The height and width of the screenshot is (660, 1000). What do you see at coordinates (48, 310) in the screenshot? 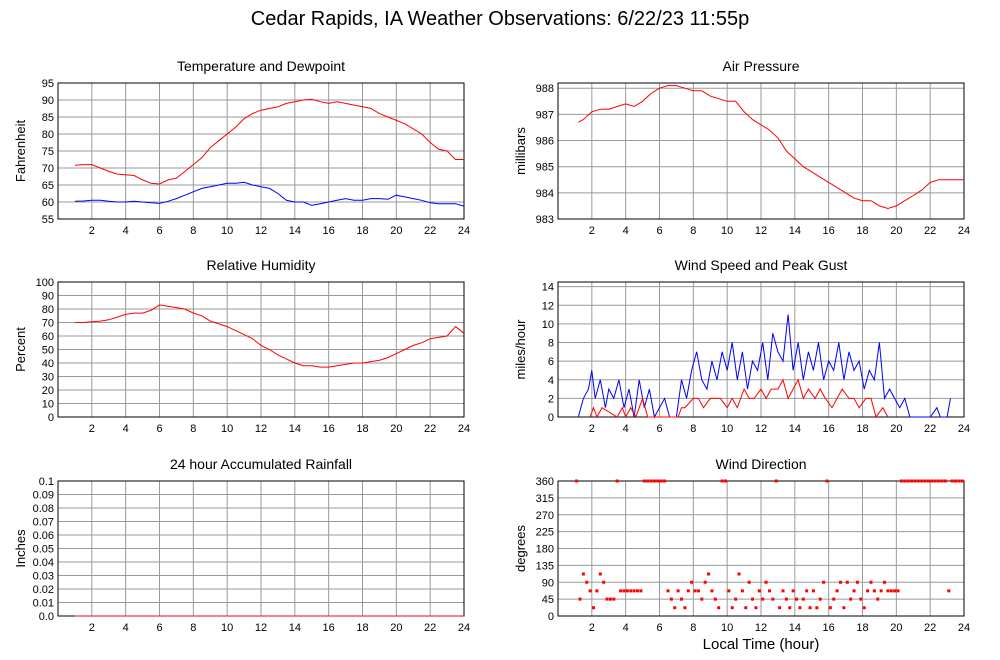
I see `y-tick-label: 80` at bounding box center [48, 310].